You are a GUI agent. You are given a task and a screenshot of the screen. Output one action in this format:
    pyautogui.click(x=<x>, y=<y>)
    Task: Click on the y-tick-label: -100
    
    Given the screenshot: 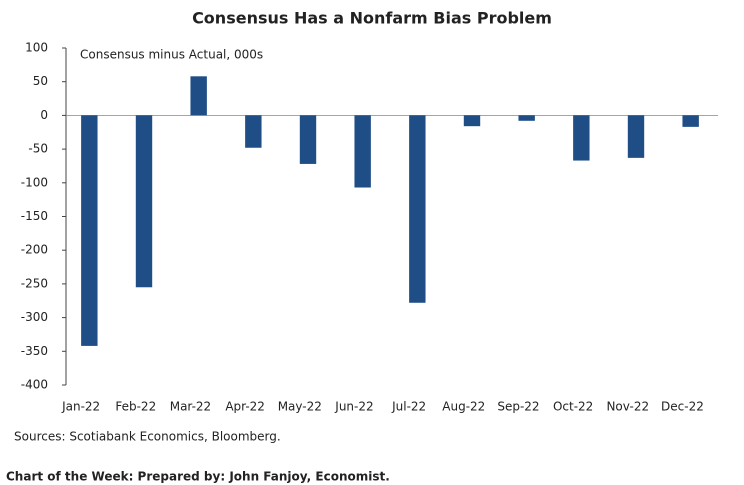 What is the action you would take?
    pyautogui.click(x=34, y=182)
    